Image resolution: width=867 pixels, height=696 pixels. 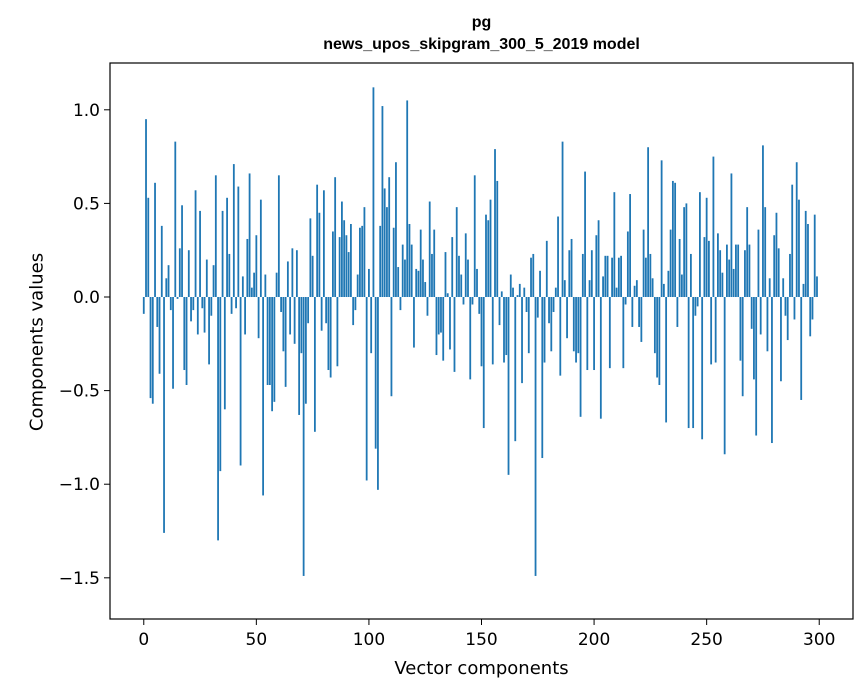 I want to click on x-tick-label: 150, so click(x=481, y=640).